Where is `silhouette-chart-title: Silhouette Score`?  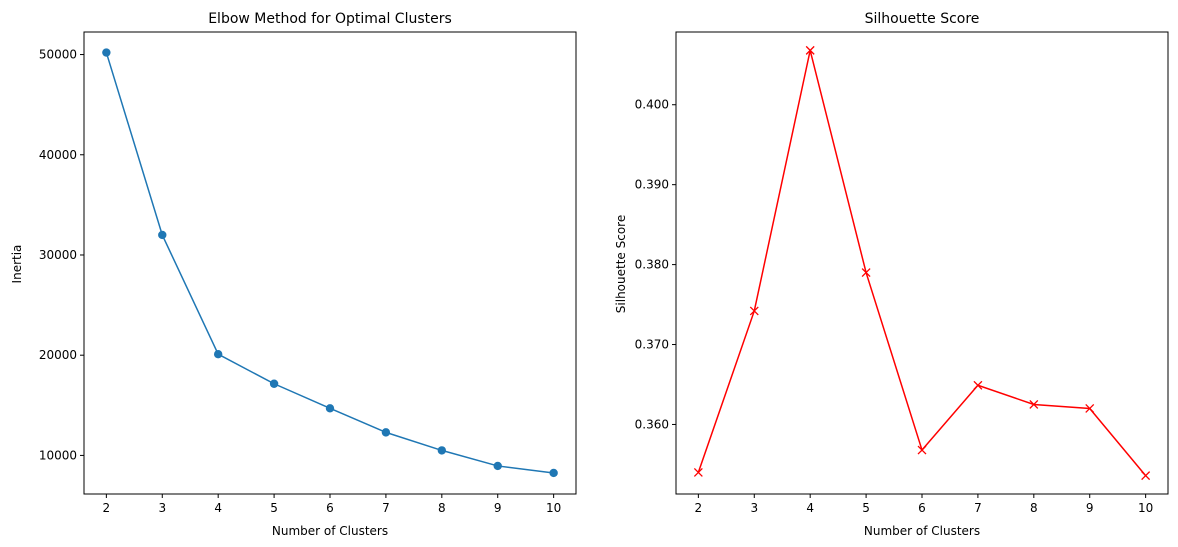
silhouette-chart-title: Silhouette Score is located at coordinates (922, 19).